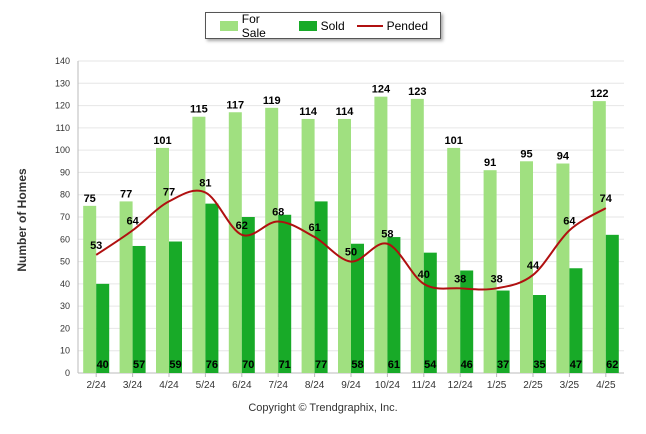 The height and width of the screenshot is (434, 646). Describe the element at coordinates (278, 212) in the screenshot. I see `data-label-pended: 68` at that location.